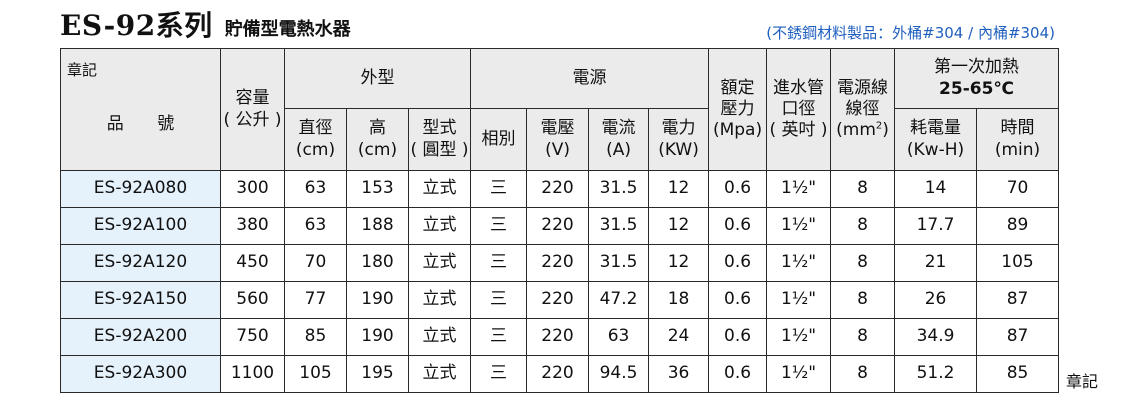  I want to click on cell-energy: 51.2, so click(936, 374).